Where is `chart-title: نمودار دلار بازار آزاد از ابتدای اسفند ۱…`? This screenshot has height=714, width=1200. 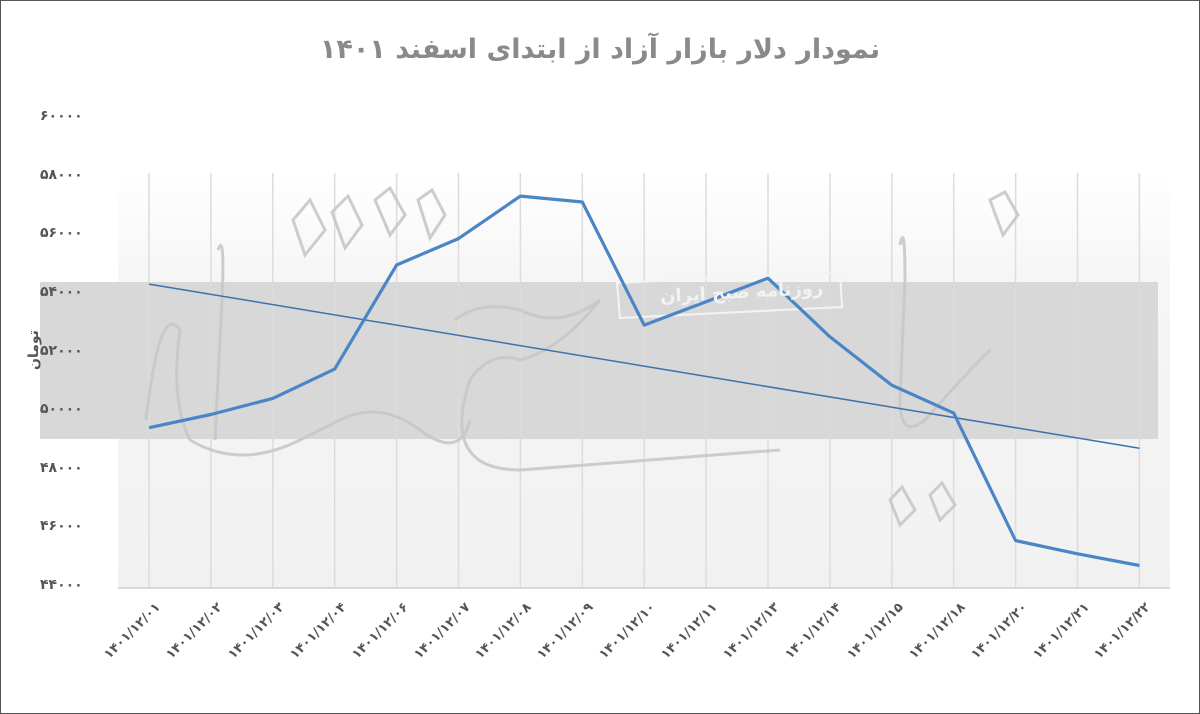
chart-title: نمودار دلار بازار آزاد از ابتدای اسفند ۱… is located at coordinates (600, 49).